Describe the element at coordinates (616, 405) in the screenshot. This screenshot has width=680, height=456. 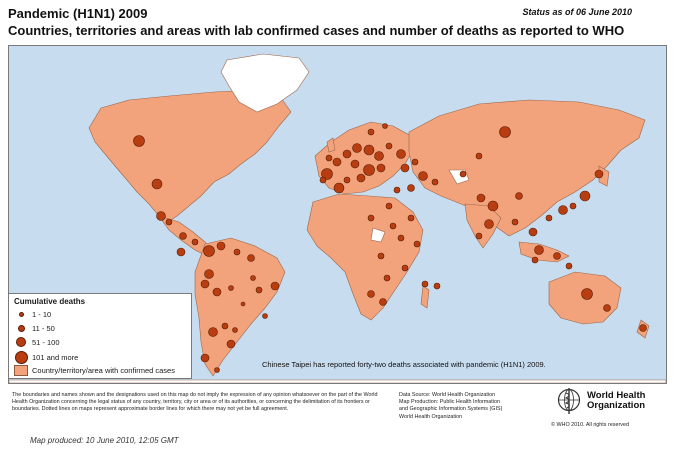
I see `who-name-line-2: Organization` at that location.